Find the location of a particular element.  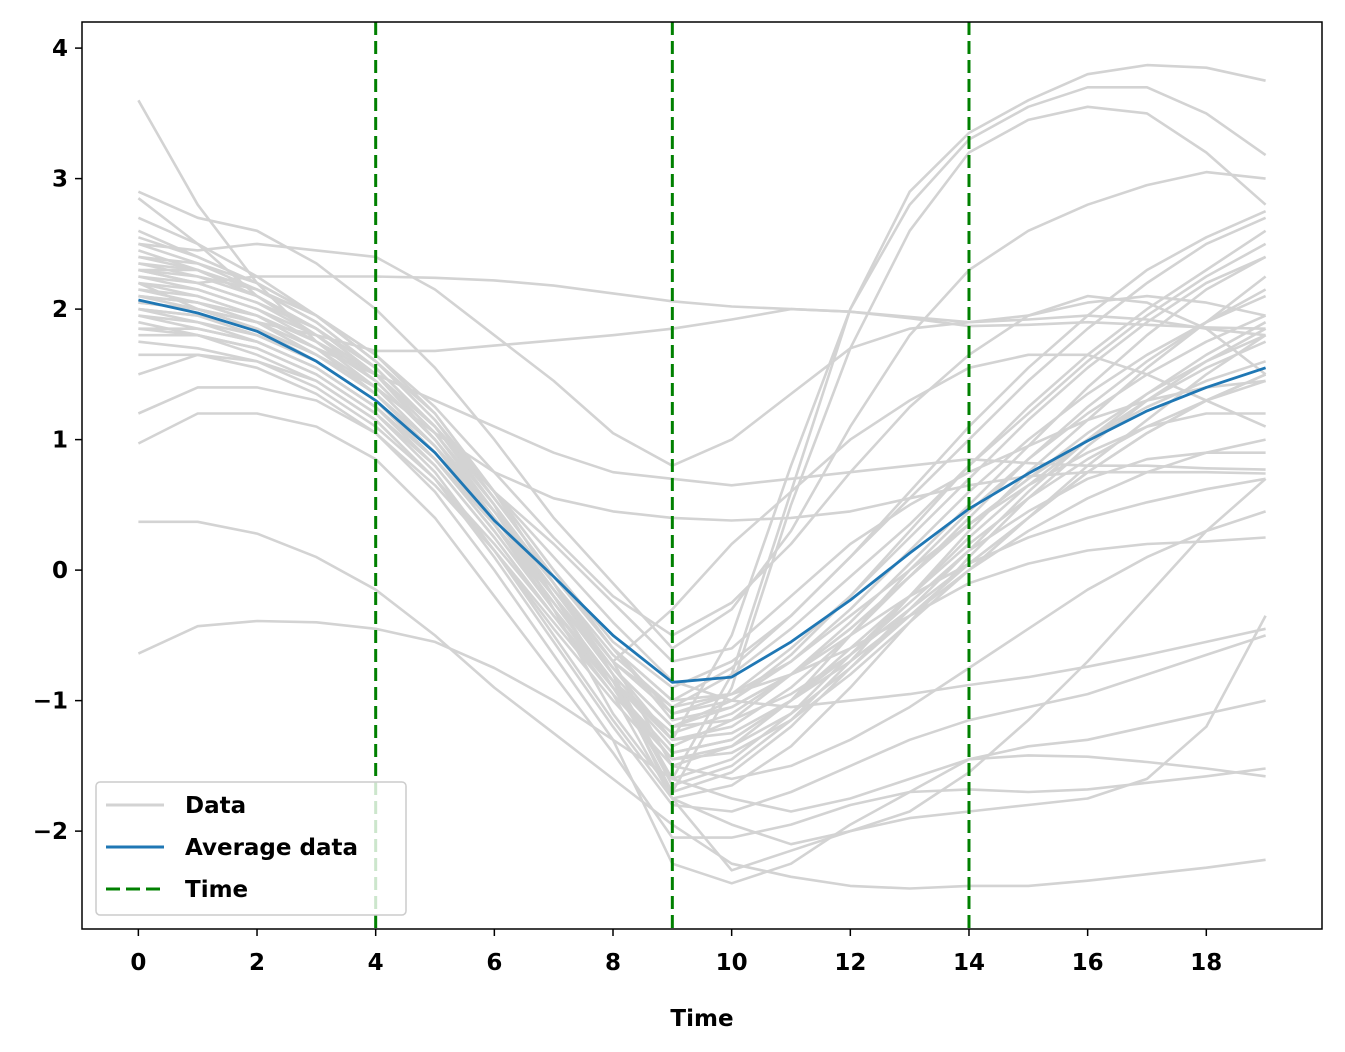

x-tick-label-0: 0 is located at coordinates (138, 963).